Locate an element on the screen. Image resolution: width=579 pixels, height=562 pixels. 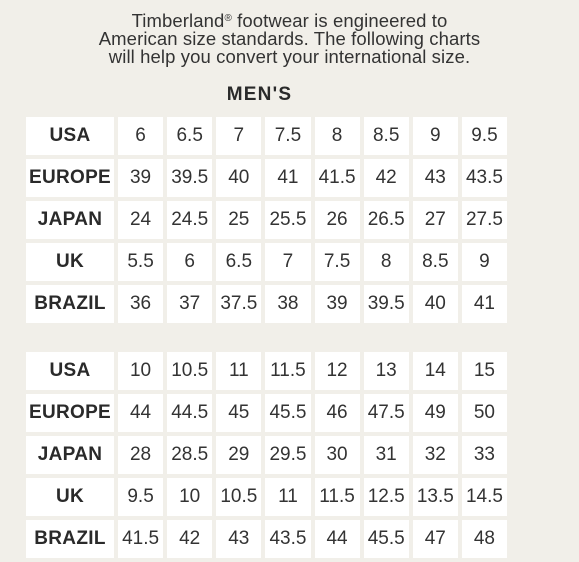
size-row-japan: JAPAN 24 24.5 25 25.5 26 26.5 27 27.5 is located at coordinates (266, 220).